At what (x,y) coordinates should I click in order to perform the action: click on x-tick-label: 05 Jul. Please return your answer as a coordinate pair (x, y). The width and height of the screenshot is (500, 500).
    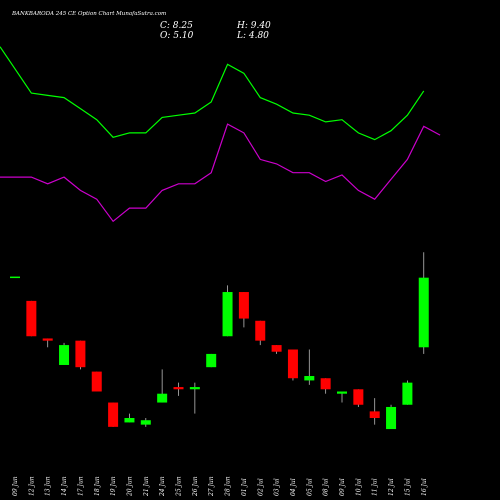
    Looking at the image, I should click on (309, 487).